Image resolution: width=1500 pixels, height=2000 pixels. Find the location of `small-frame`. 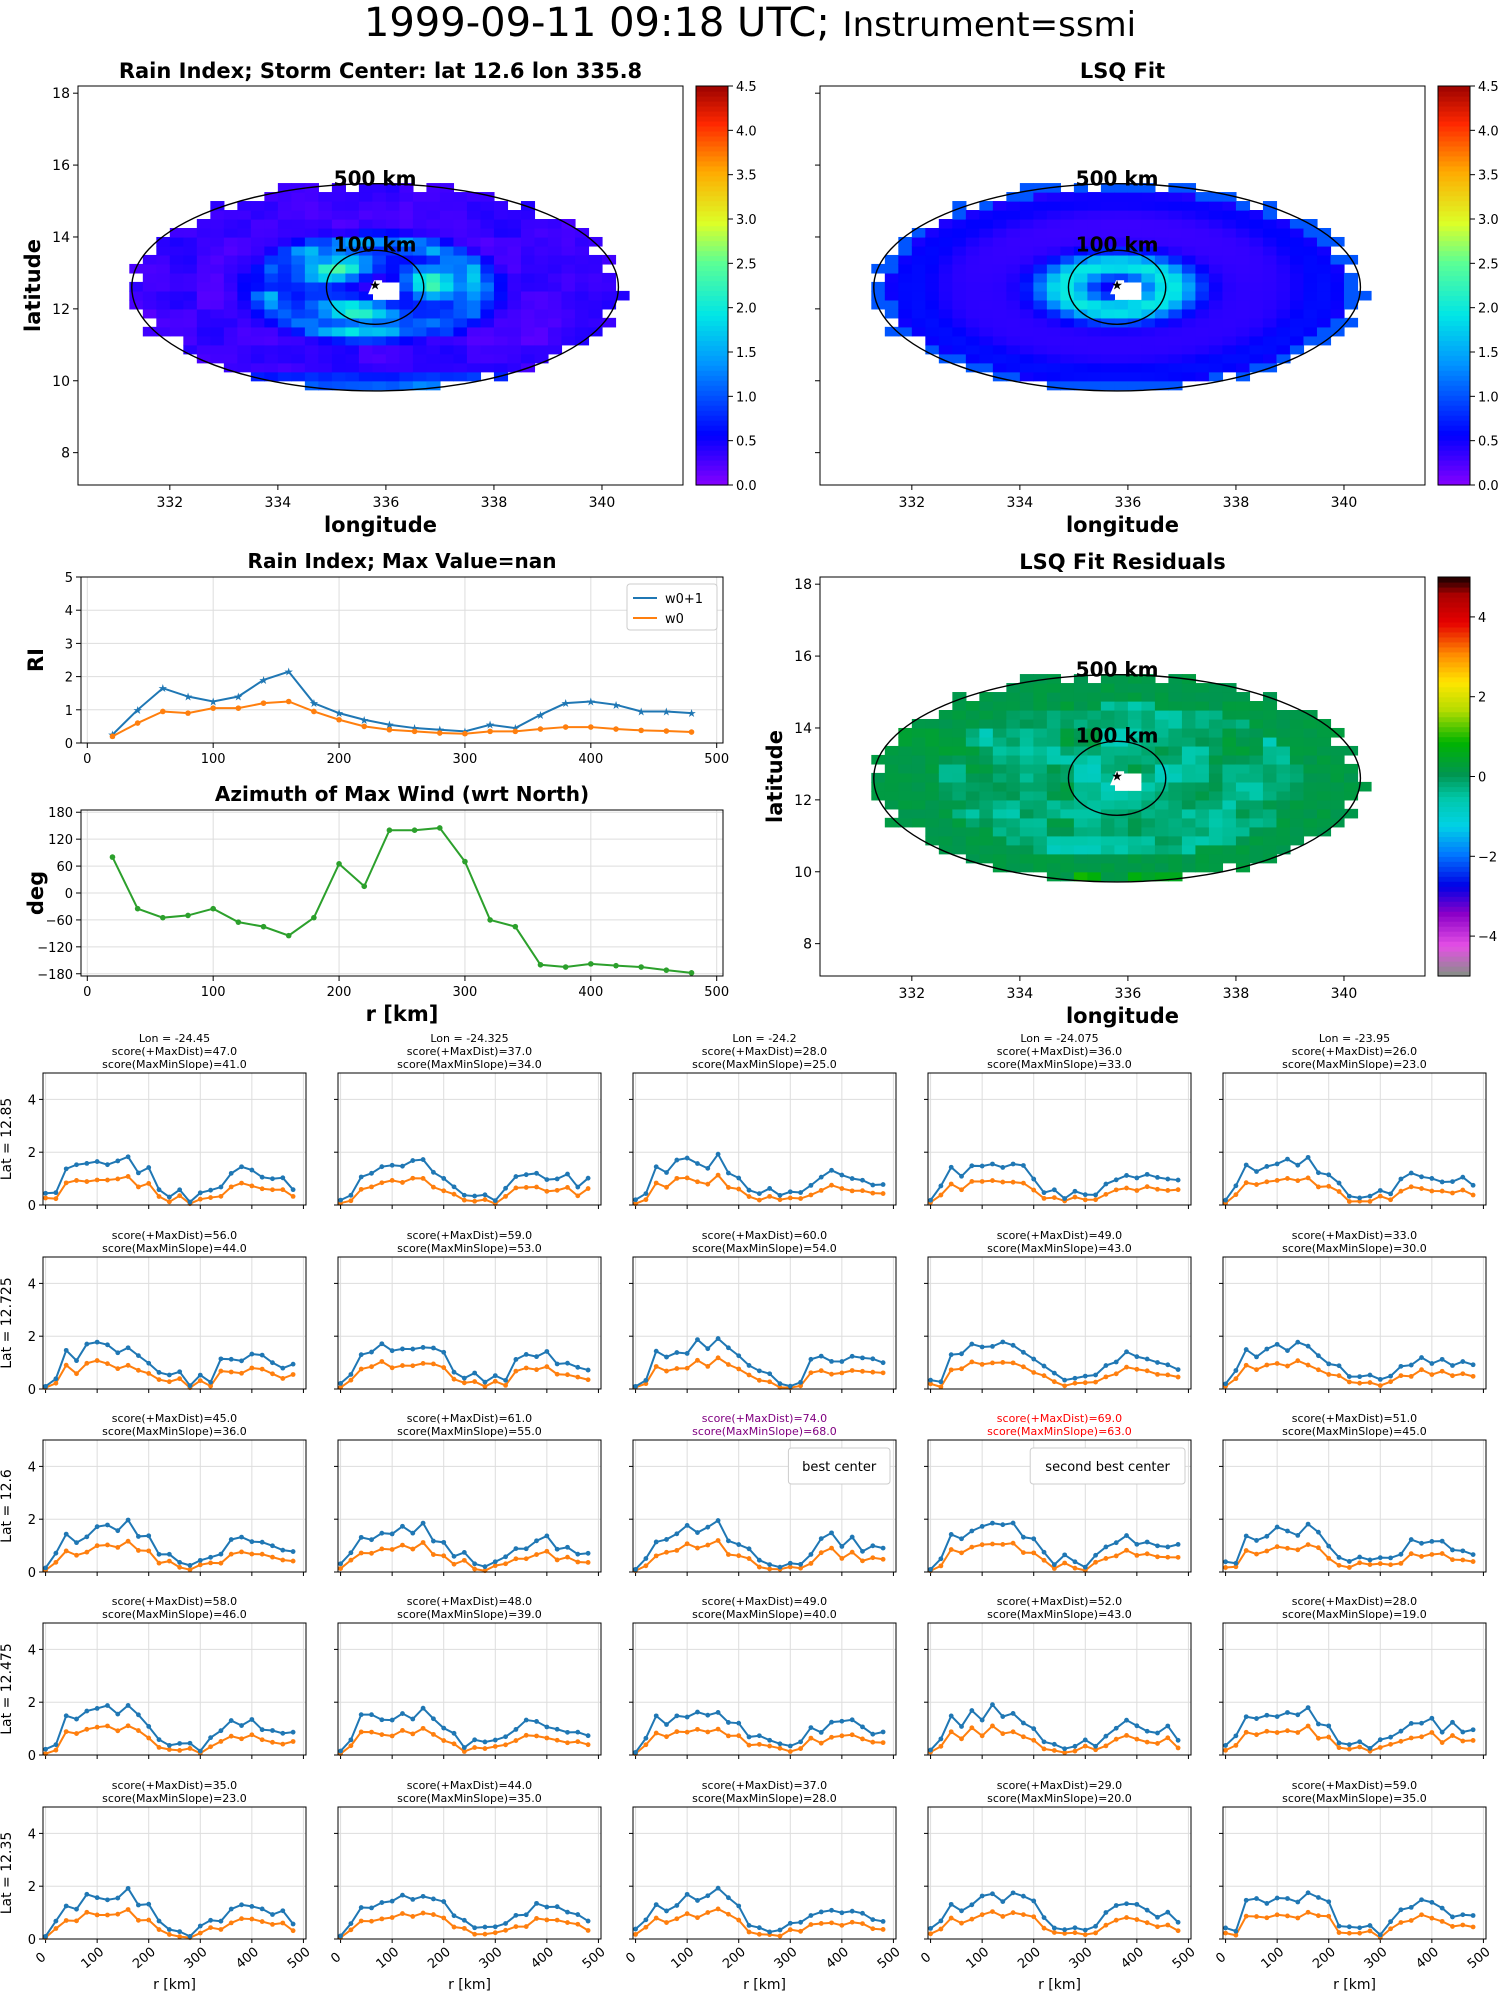

small-frame is located at coordinates (174, 1323).